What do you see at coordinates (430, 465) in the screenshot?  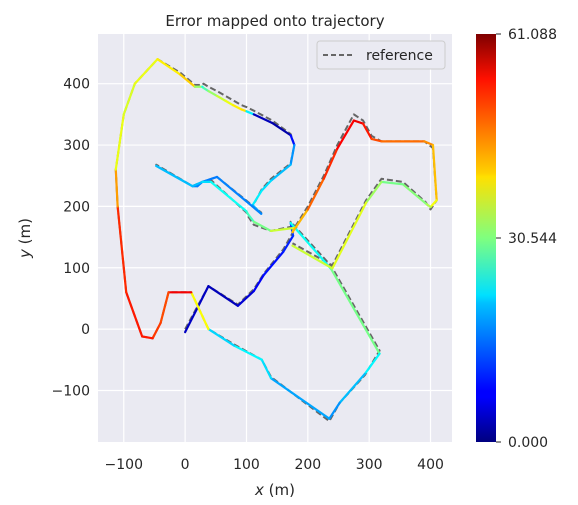 I see `x-tick-label: 400` at bounding box center [430, 465].